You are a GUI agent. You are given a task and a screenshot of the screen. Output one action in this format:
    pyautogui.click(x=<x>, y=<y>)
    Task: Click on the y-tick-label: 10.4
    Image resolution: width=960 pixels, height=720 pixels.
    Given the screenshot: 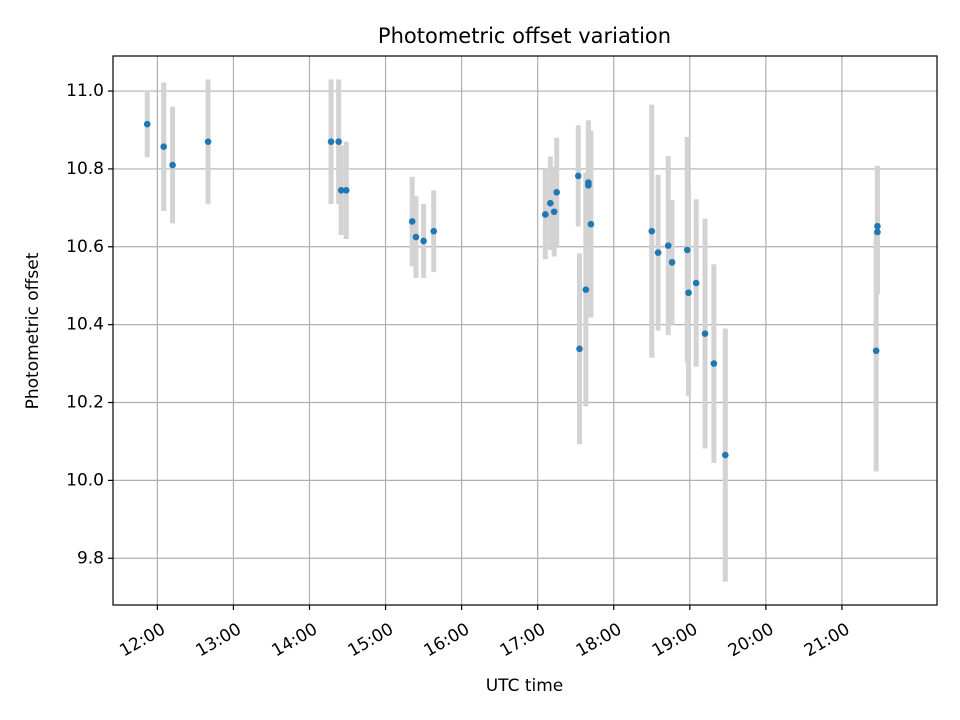 What is the action you would take?
    pyautogui.click(x=85, y=325)
    